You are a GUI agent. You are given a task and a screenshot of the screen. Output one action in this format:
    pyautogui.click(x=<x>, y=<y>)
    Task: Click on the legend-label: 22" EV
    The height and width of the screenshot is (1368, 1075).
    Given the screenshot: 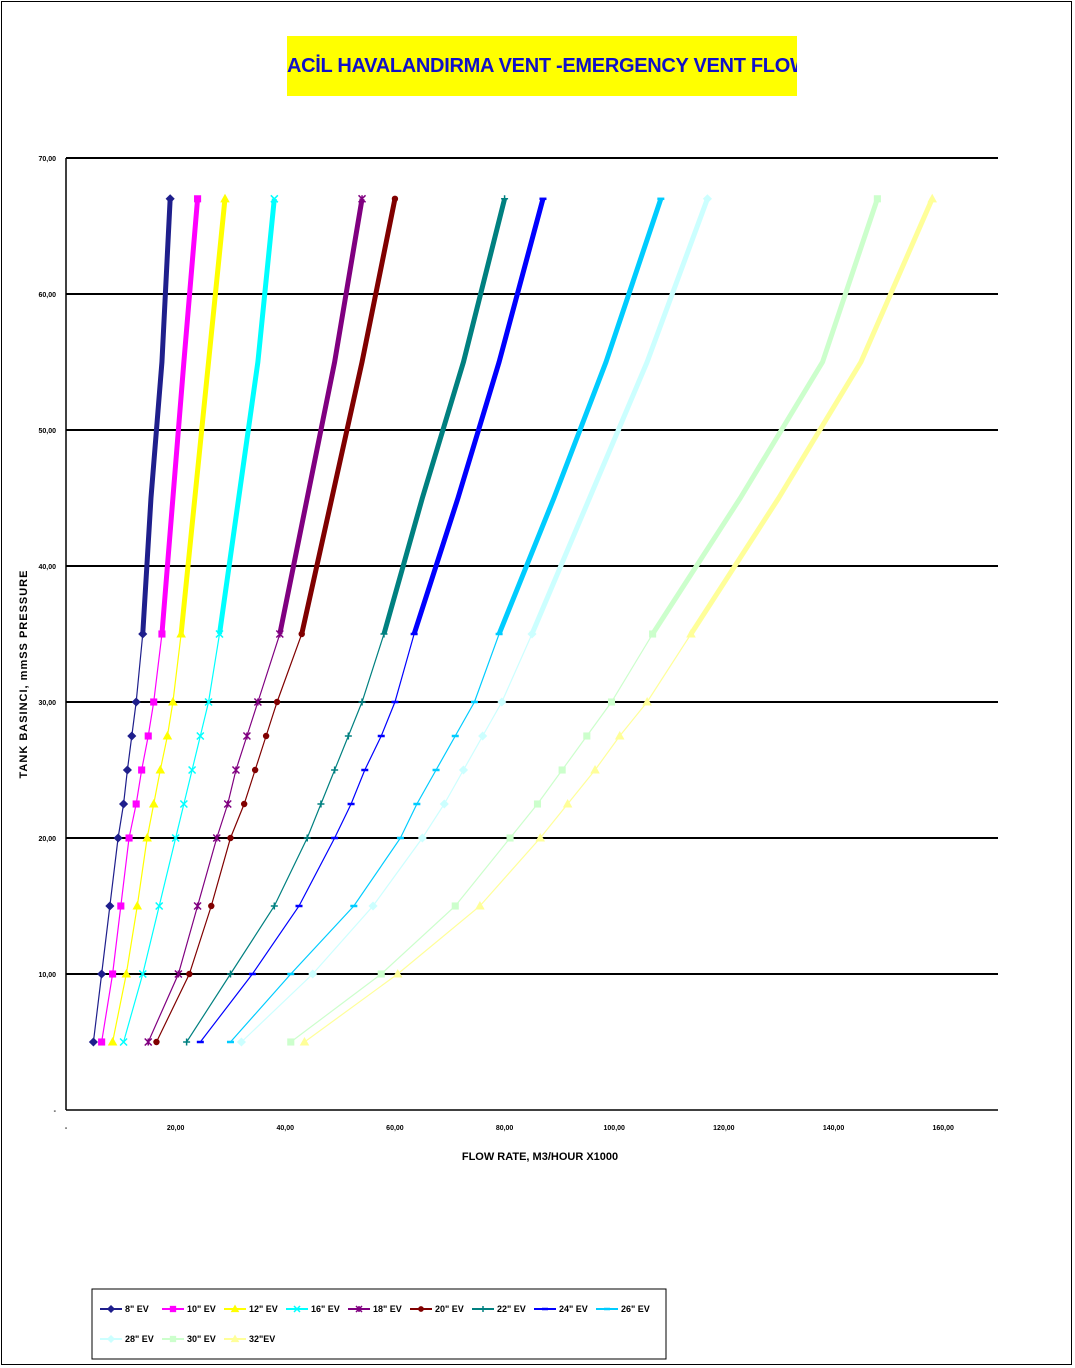 What is the action you would take?
    pyautogui.click(x=511, y=1309)
    